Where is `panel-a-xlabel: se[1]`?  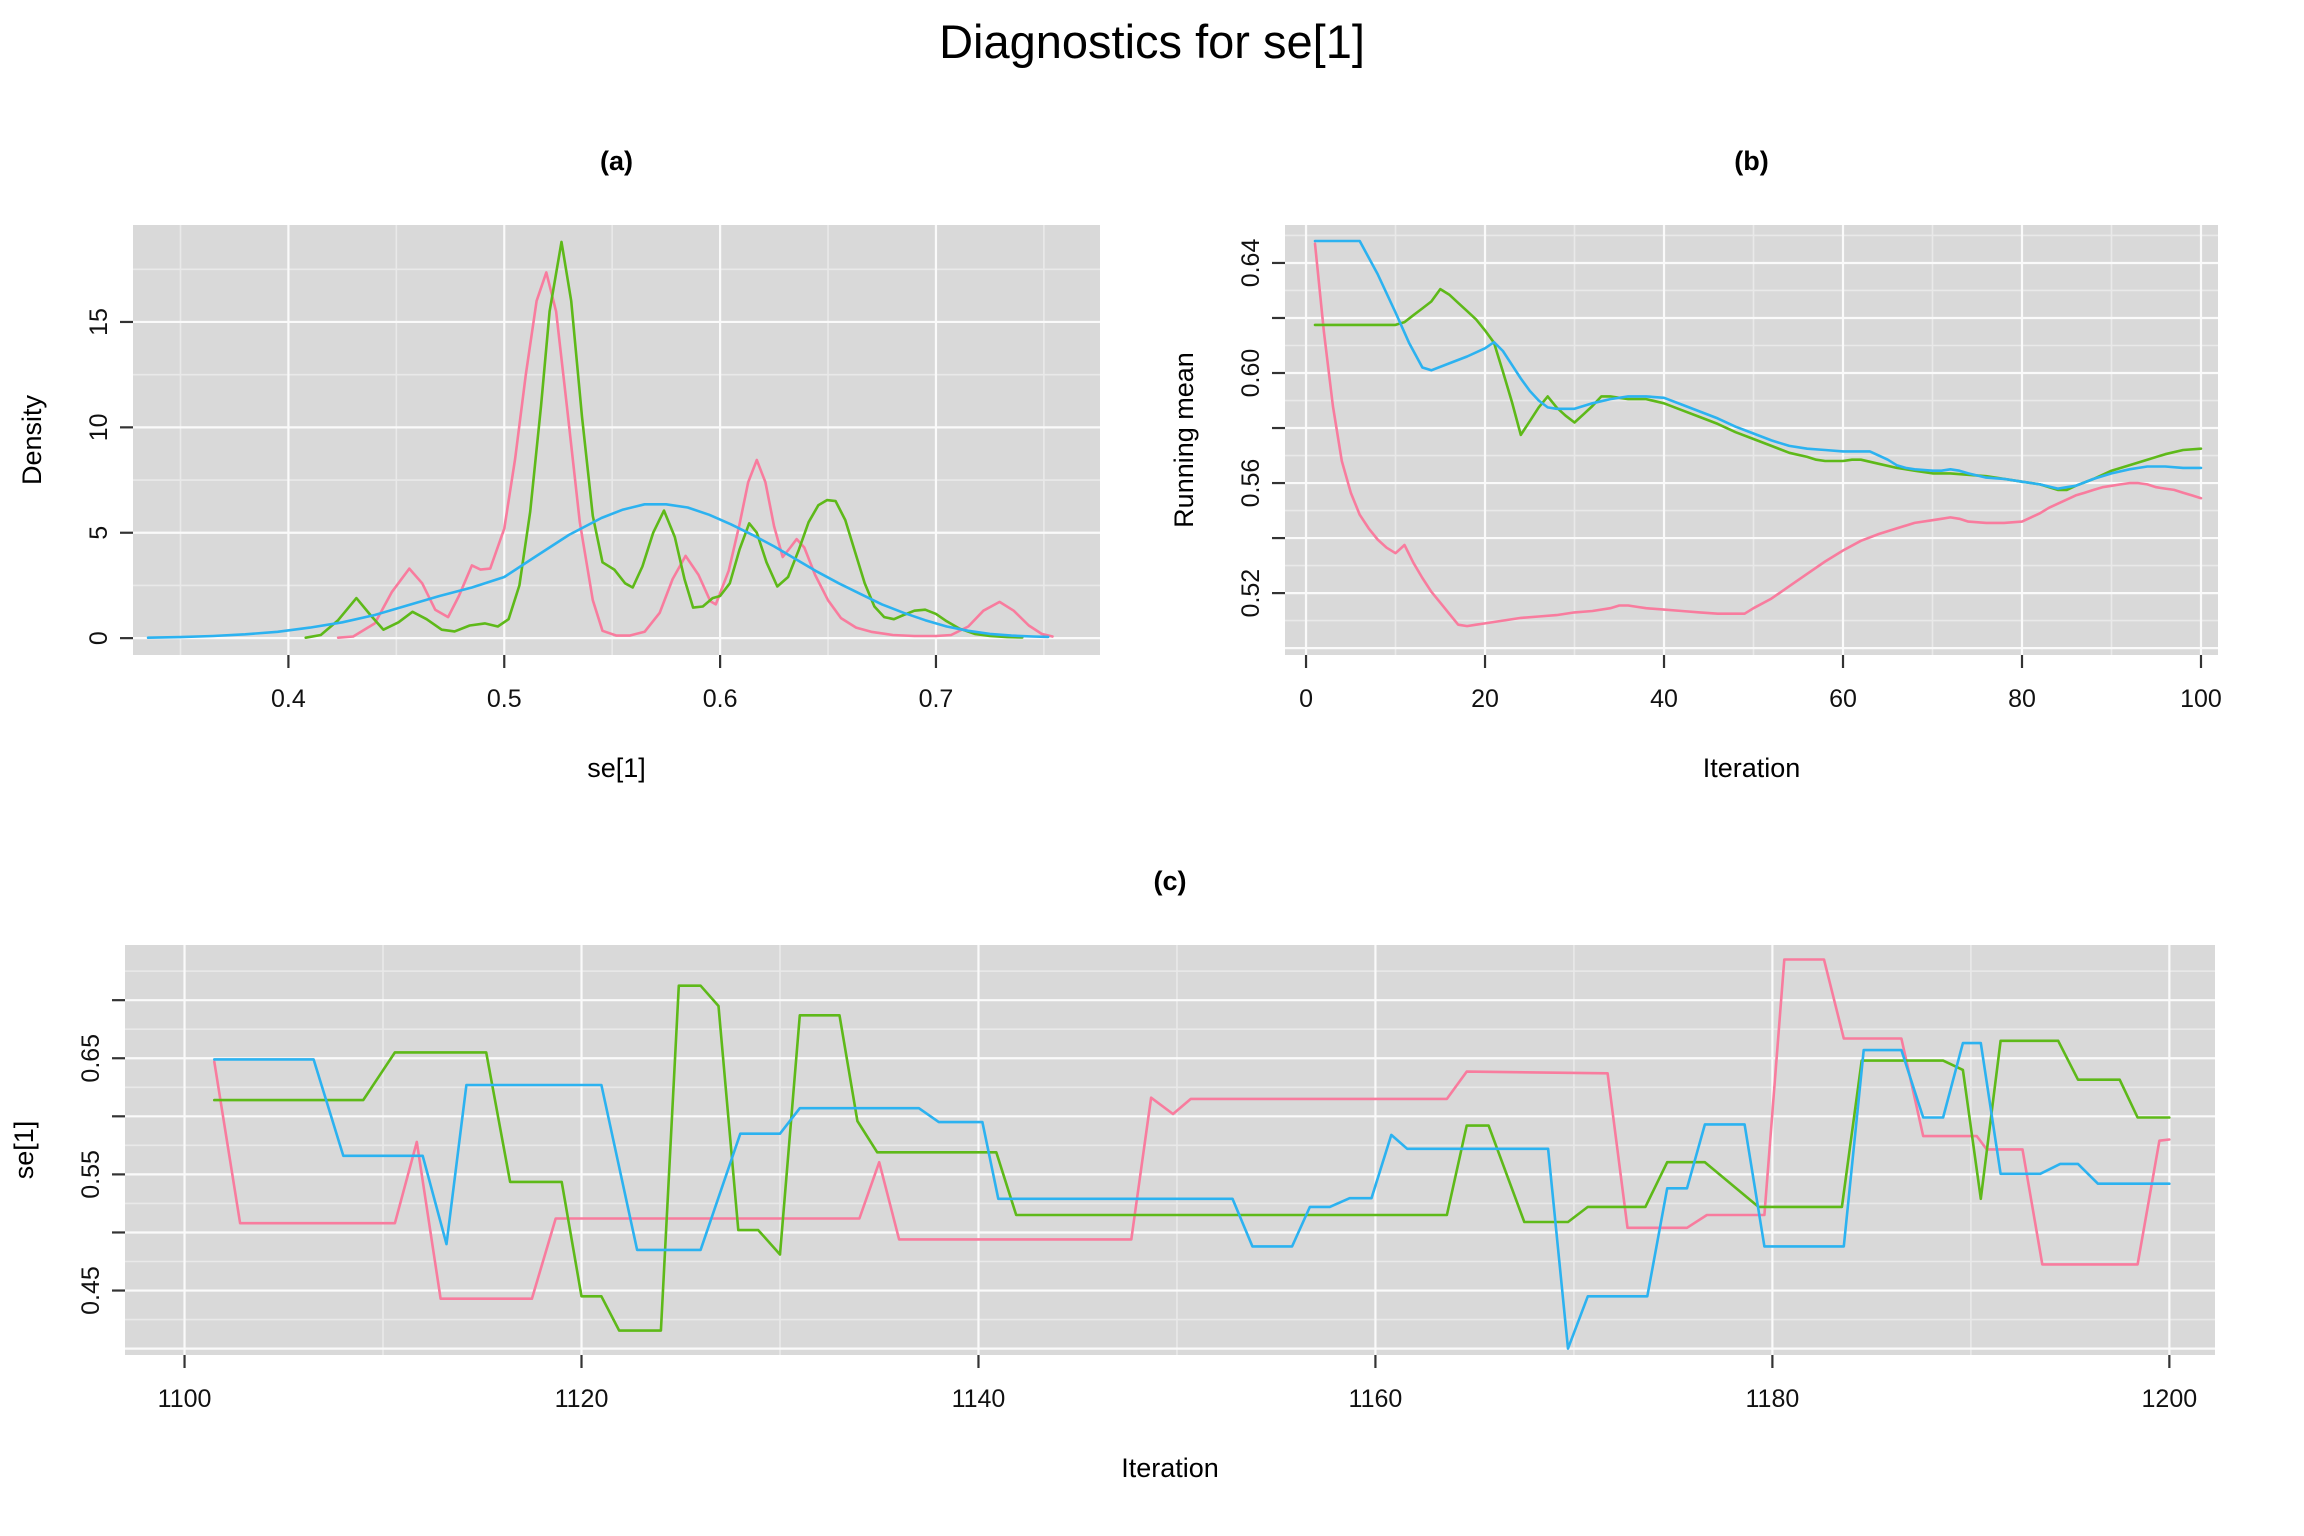 panel-a-xlabel: se[1] is located at coordinates (616, 768).